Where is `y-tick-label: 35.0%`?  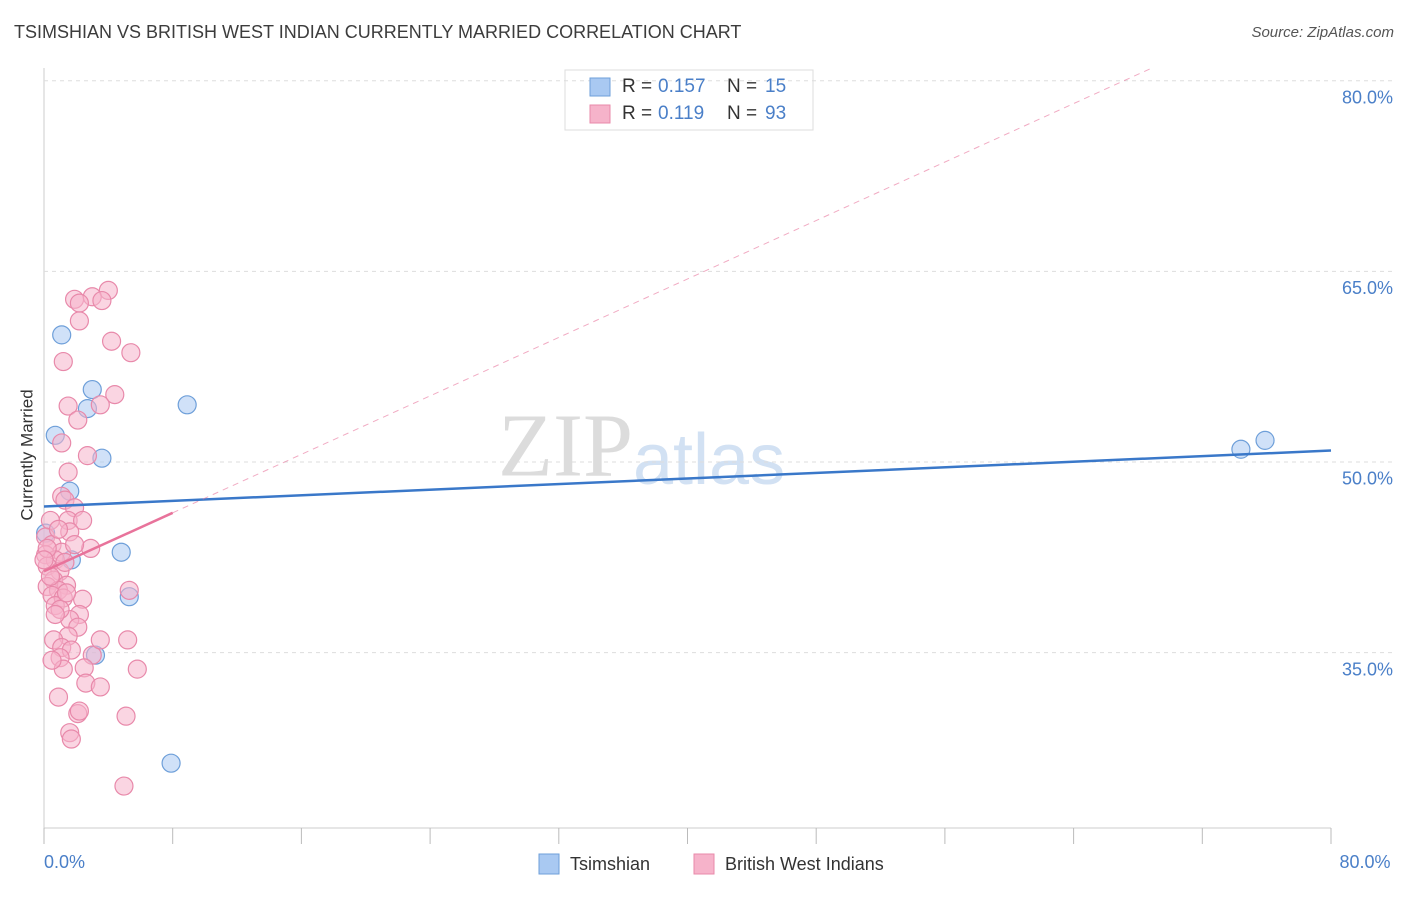 y-tick-label: 35.0% is located at coordinates (1367, 669).